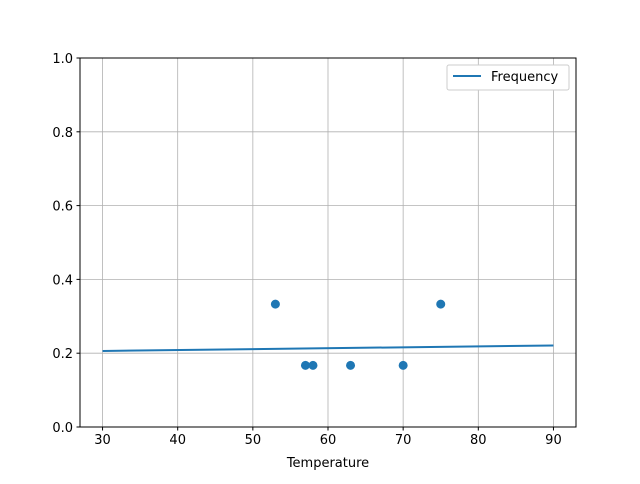  Describe the element at coordinates (328, 334) in the screenshot. I see `marks` at that location.